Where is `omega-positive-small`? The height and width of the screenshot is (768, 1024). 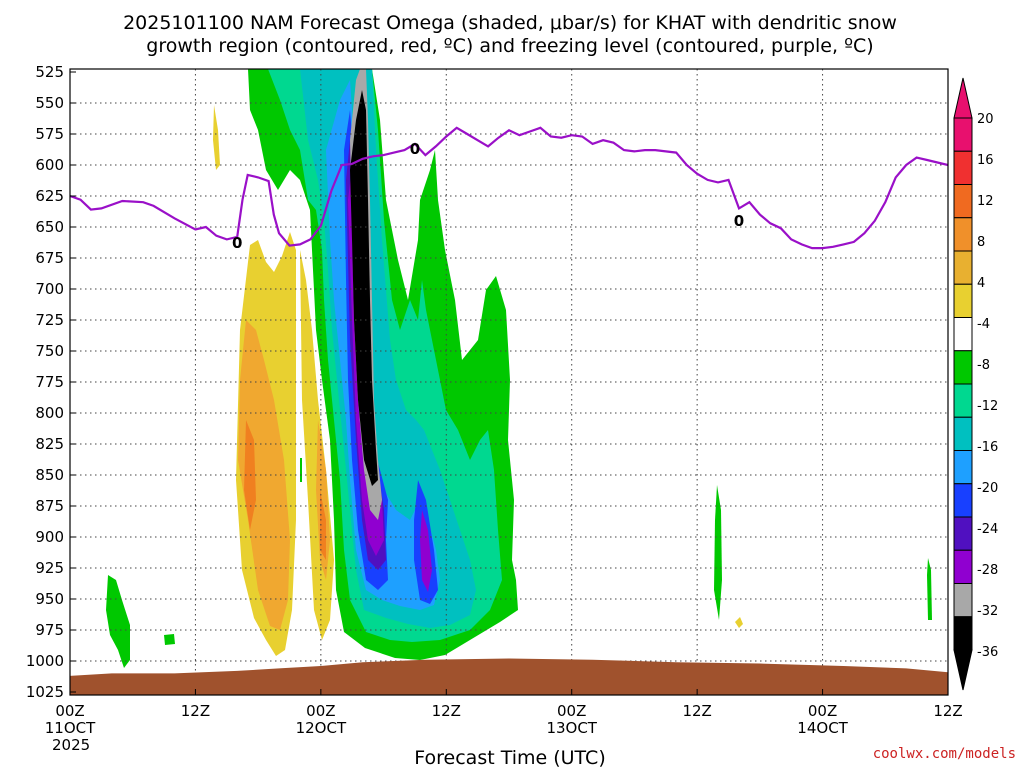
omega-positive-small is located at coordinates (739, 622).